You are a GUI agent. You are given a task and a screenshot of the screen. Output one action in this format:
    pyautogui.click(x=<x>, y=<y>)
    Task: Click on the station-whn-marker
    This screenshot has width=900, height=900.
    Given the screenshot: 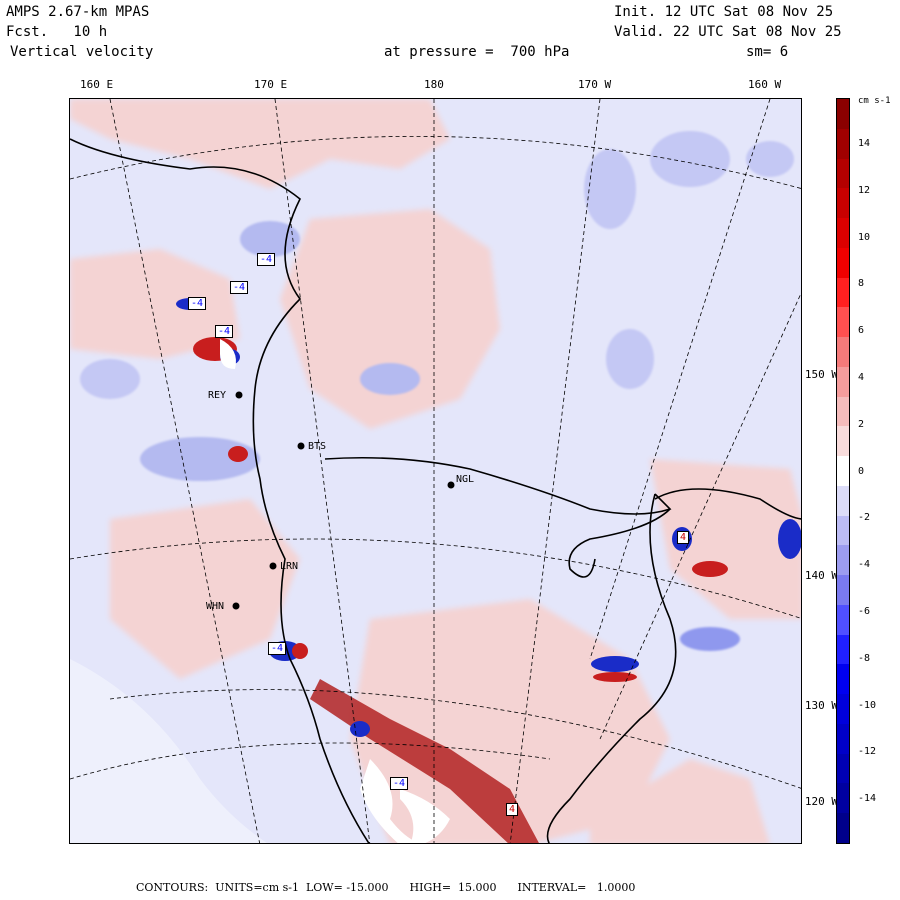 What is the action you would take?
    pyautogui.click(x=236, y=606)
    